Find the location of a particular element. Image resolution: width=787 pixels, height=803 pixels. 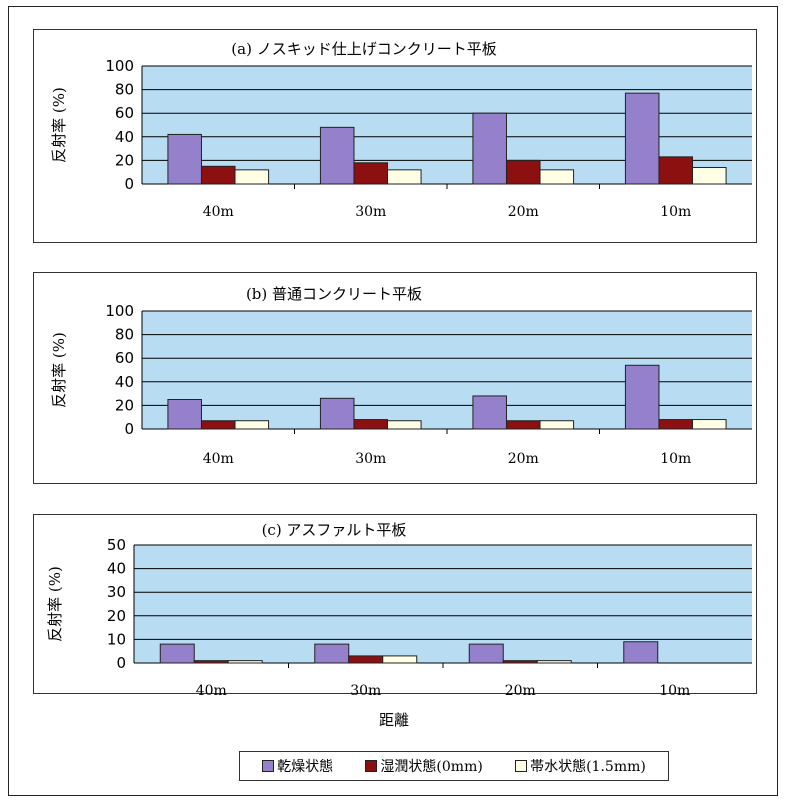

legend-item-flooded: 帯水状態(1.5mm) is located at coordinates (580, 766).